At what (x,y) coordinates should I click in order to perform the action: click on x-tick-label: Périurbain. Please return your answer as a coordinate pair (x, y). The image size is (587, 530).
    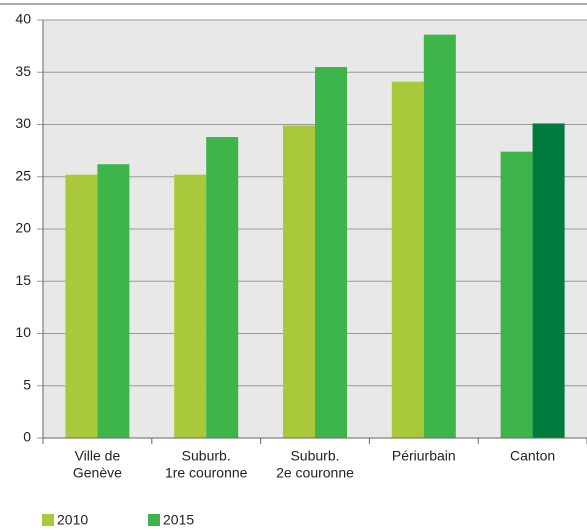
    Looking at the image, I should click on (424, 456).